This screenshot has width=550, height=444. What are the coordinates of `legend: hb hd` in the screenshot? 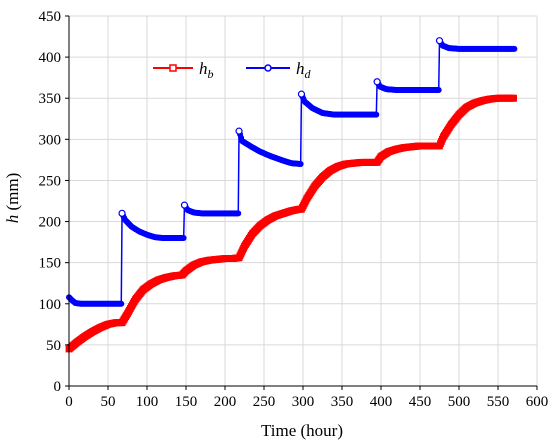 It's located at (232, 70).